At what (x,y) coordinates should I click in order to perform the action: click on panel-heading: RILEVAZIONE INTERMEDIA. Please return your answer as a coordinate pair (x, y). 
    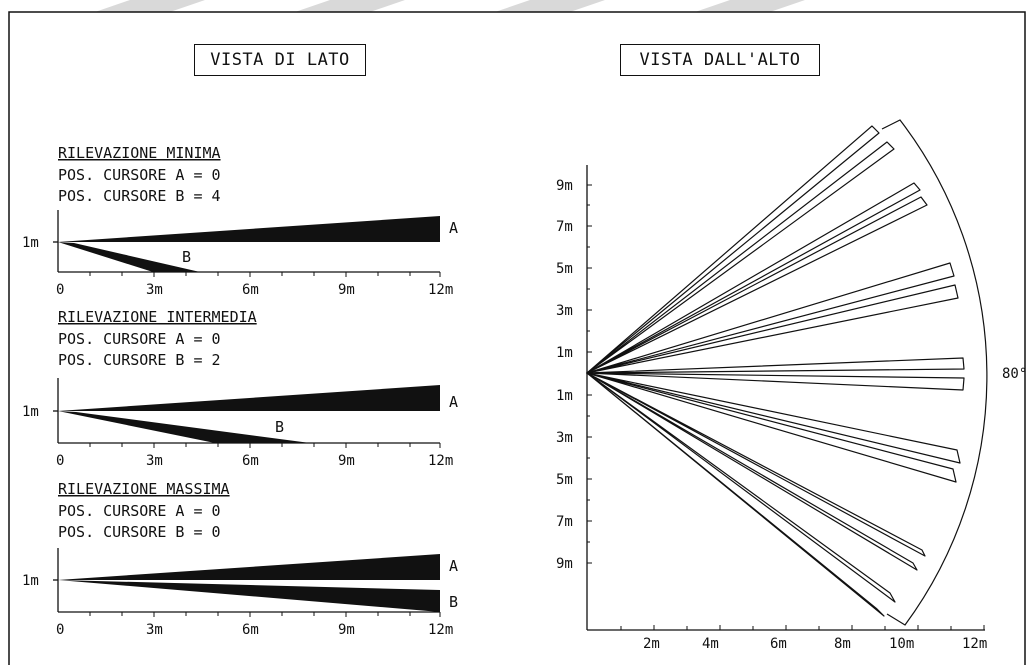
    Looking at the image, I should click on (157, 317).